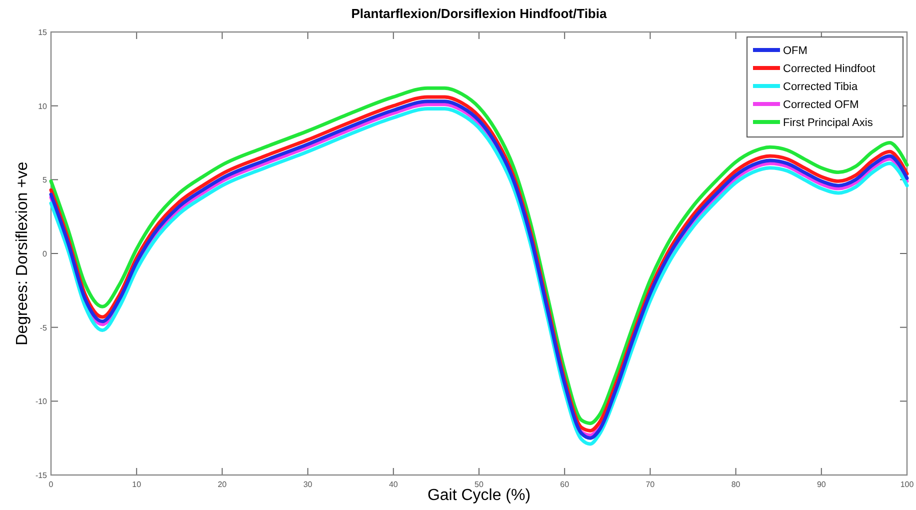 This screenshot has height=510, width=916. What do you see at coordinates (736, 484) in the screenshot?
I see `x-tick-label: 80` at bounding box center [736, 484].